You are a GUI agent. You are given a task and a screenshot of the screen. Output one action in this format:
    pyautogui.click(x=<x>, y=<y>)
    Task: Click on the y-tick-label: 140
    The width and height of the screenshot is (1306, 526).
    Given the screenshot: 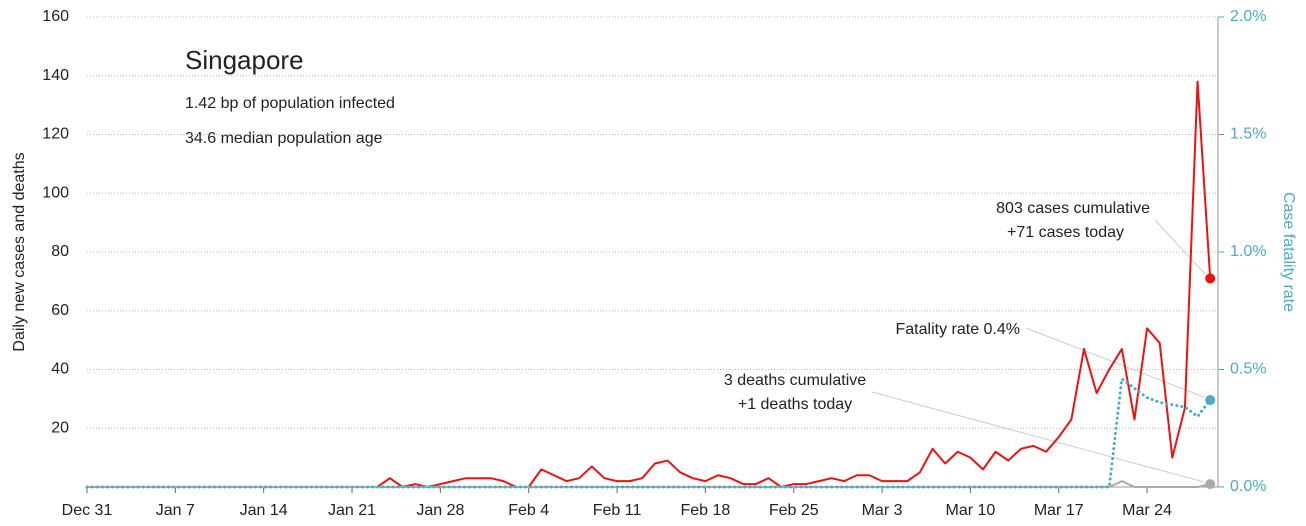 What is the action you would take?
    pyautogui.click(x=55, y=75)
    